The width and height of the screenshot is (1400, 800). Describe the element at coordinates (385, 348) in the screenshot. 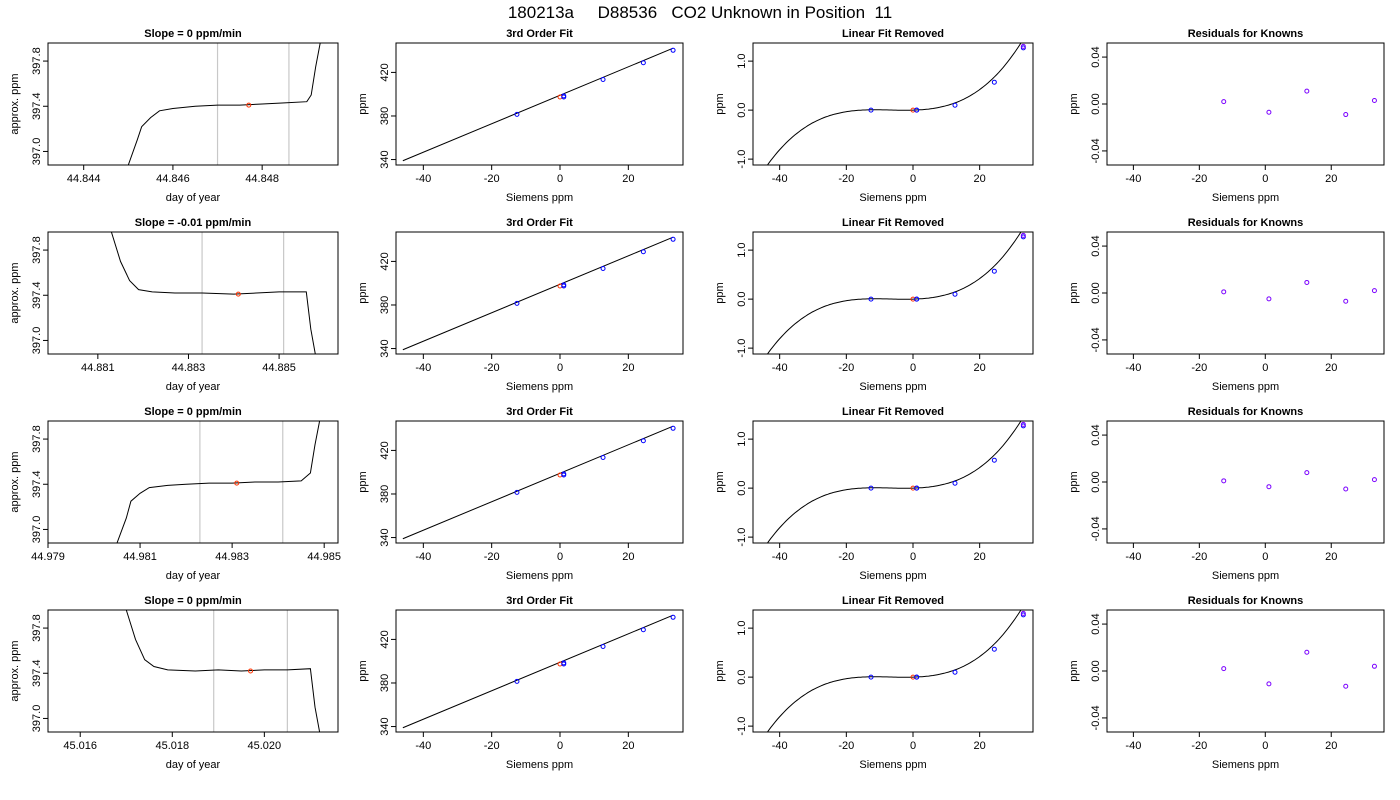

I see `ytick-label-r2c2-0: 340` at that location.